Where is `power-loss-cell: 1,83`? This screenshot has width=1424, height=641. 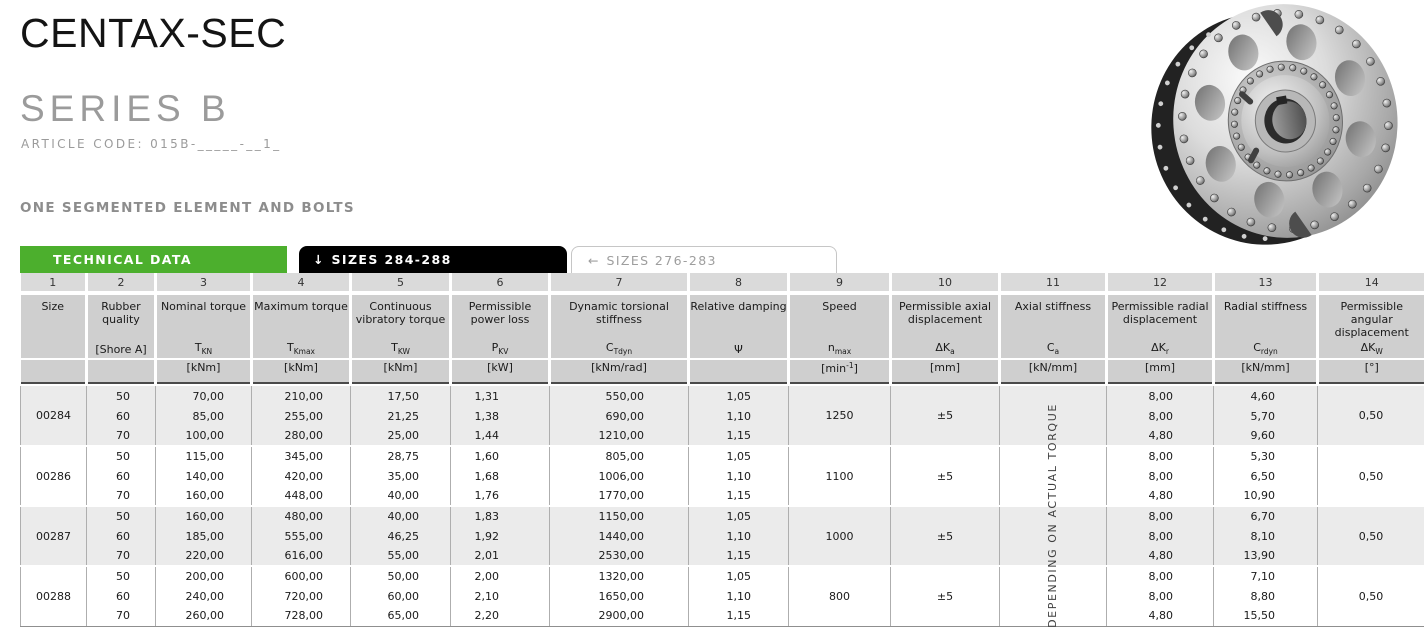 power-loss-cell: 1,83 is located at coordinates (500, 516).